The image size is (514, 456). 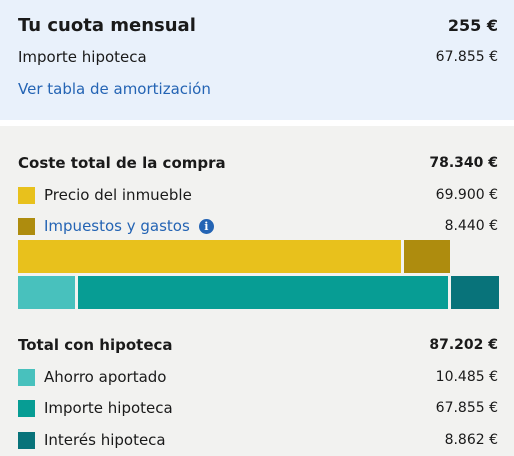 I want to click on bar-segment-savings, so click(x=46, y=292).